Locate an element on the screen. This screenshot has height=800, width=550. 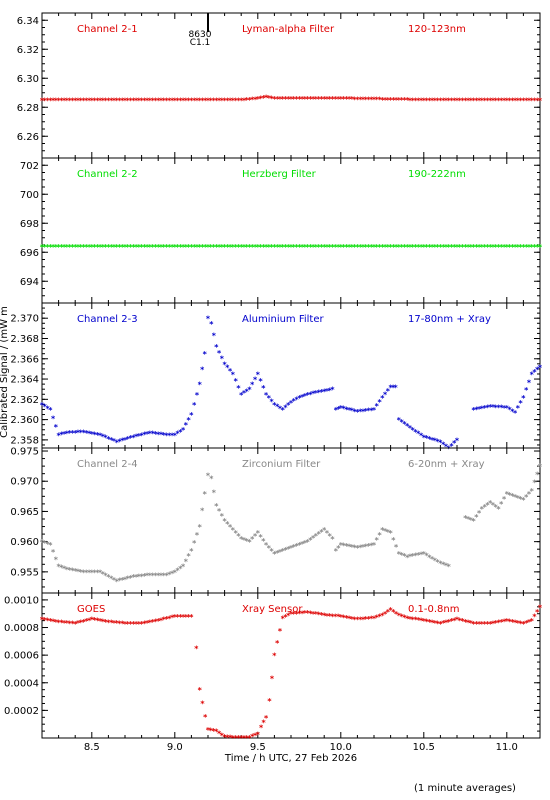
y-tick-label: 0.0004 is located at coordinates (21, 683).